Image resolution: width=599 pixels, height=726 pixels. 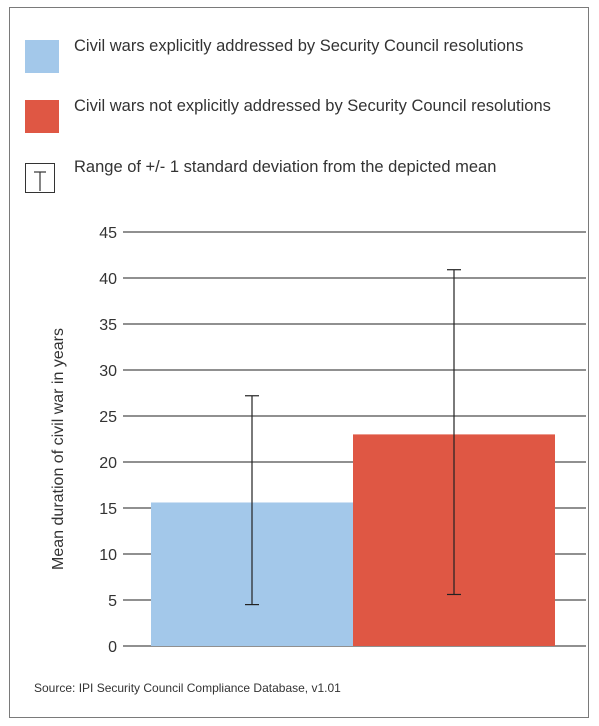 What do you see at coordinates (108, 555) in the screenshot?
I see `y-tick-label-10: 10` at bounding box center [108, 555].